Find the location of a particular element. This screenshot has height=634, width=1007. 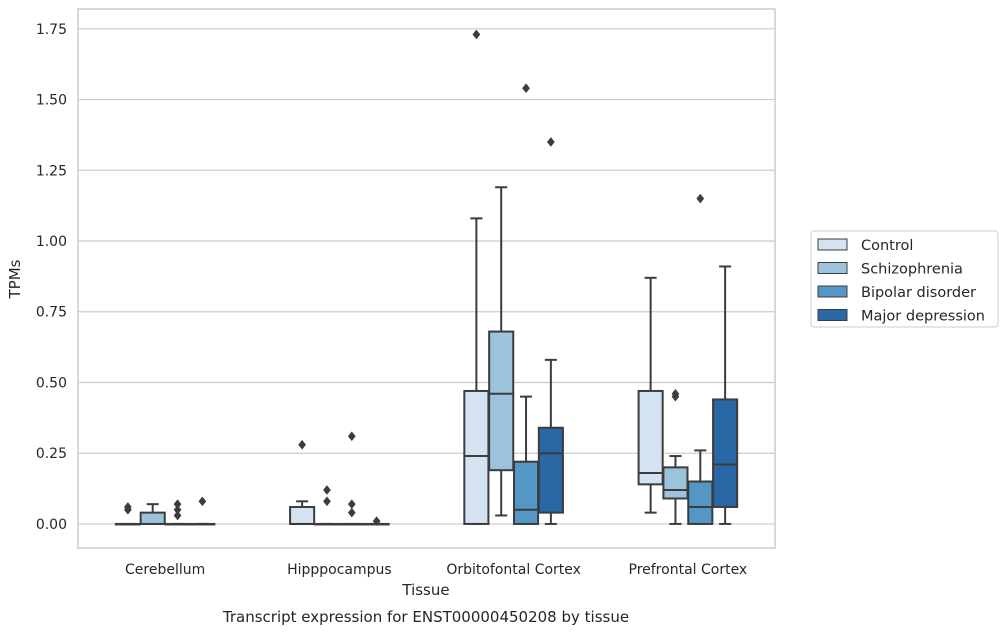

y-tick-label: 1.75 is located at coordinates (51, 30).